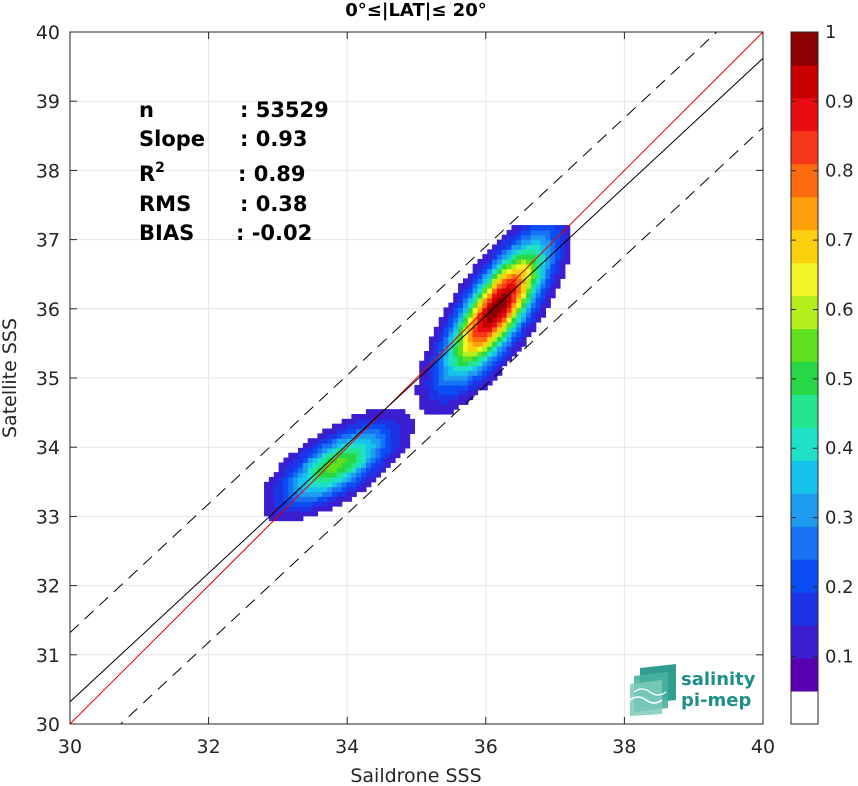 The width and height of the screenshot is (858, 786). What do you see at coordinates (165, 204) in the screenshot?
I see `stat-label: RMS` at bounding box center [165, 204].